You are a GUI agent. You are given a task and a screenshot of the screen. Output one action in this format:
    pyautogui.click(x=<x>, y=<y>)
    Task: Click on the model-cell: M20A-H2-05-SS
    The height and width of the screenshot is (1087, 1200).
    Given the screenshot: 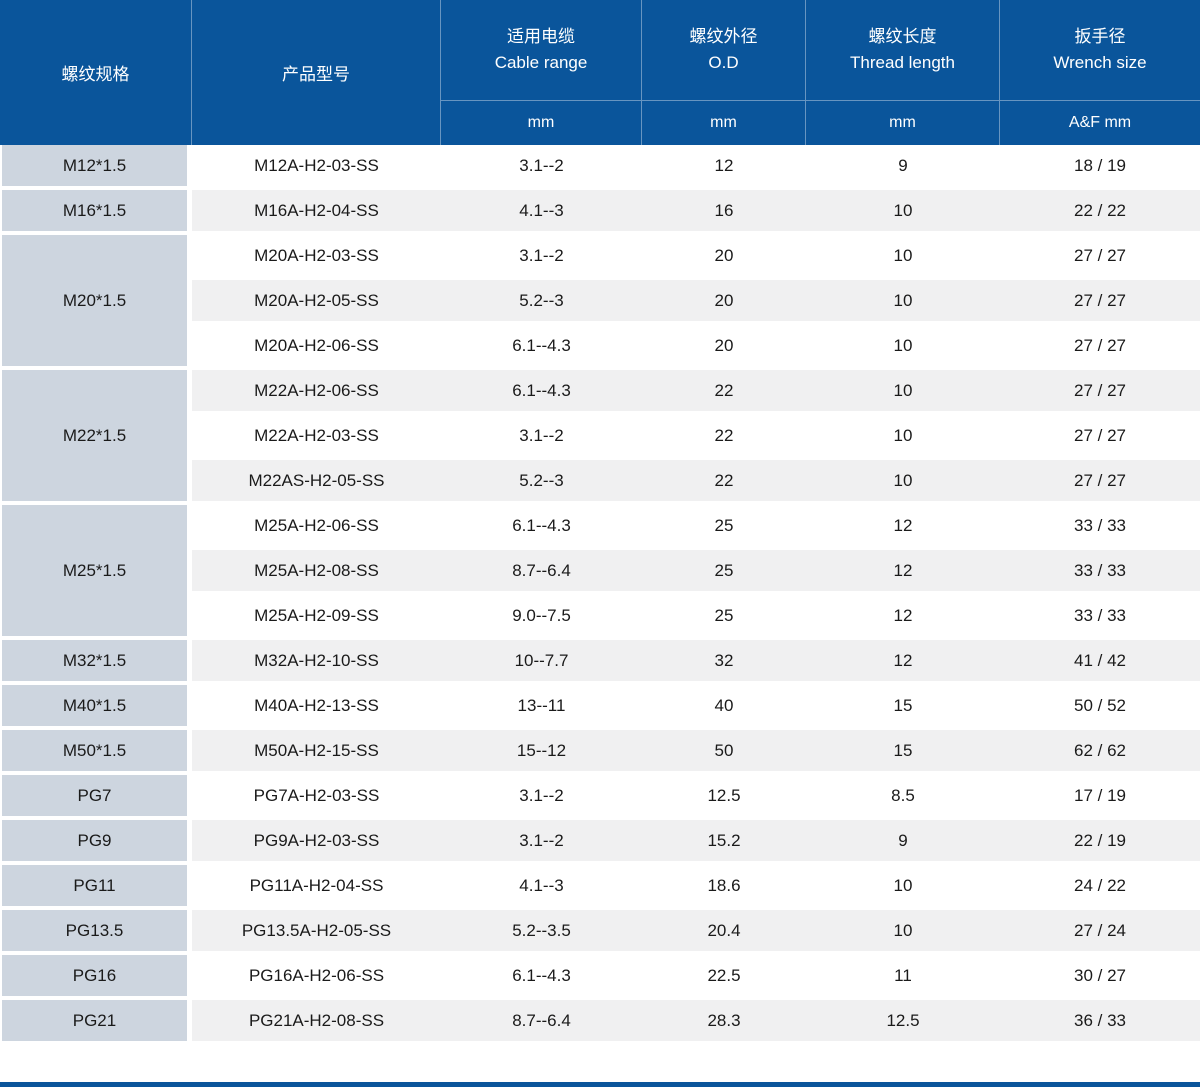 What is the action you would take?
    pyautogui.click(x=316, y=302)
    